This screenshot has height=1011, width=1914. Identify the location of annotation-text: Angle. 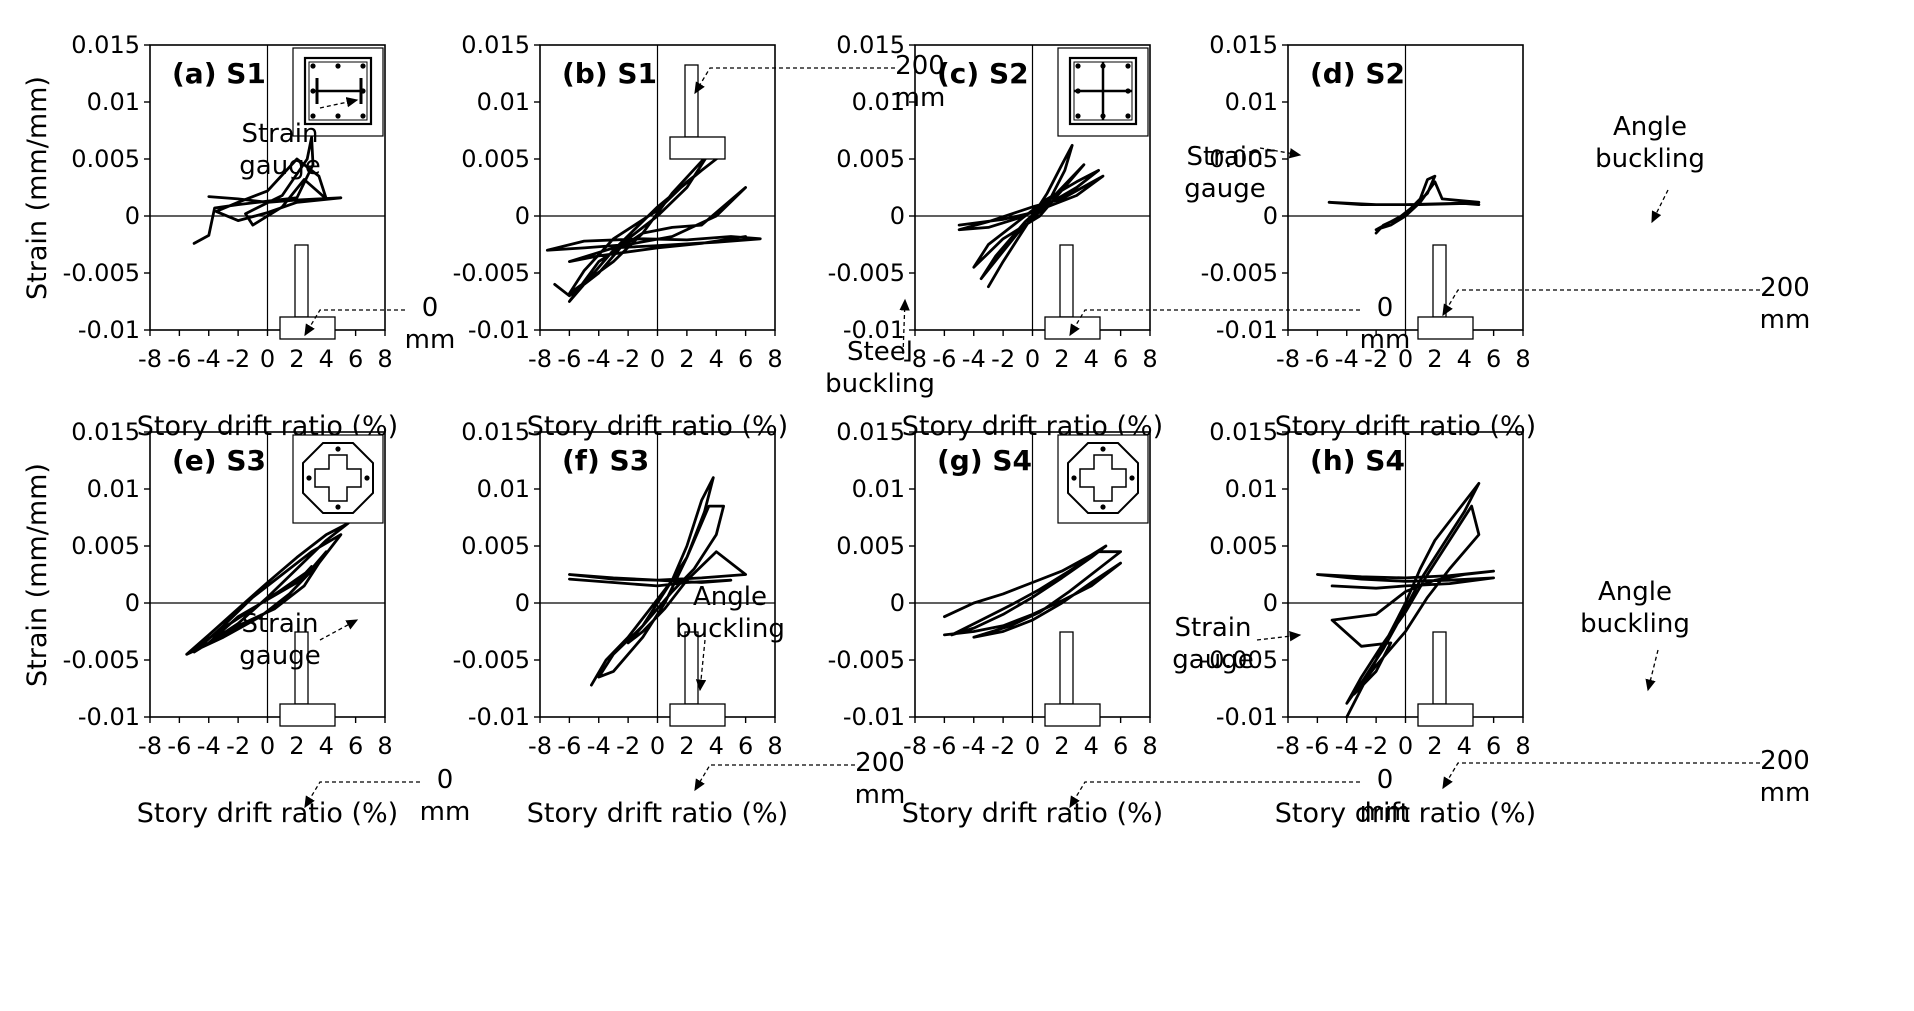
(1650, 127).